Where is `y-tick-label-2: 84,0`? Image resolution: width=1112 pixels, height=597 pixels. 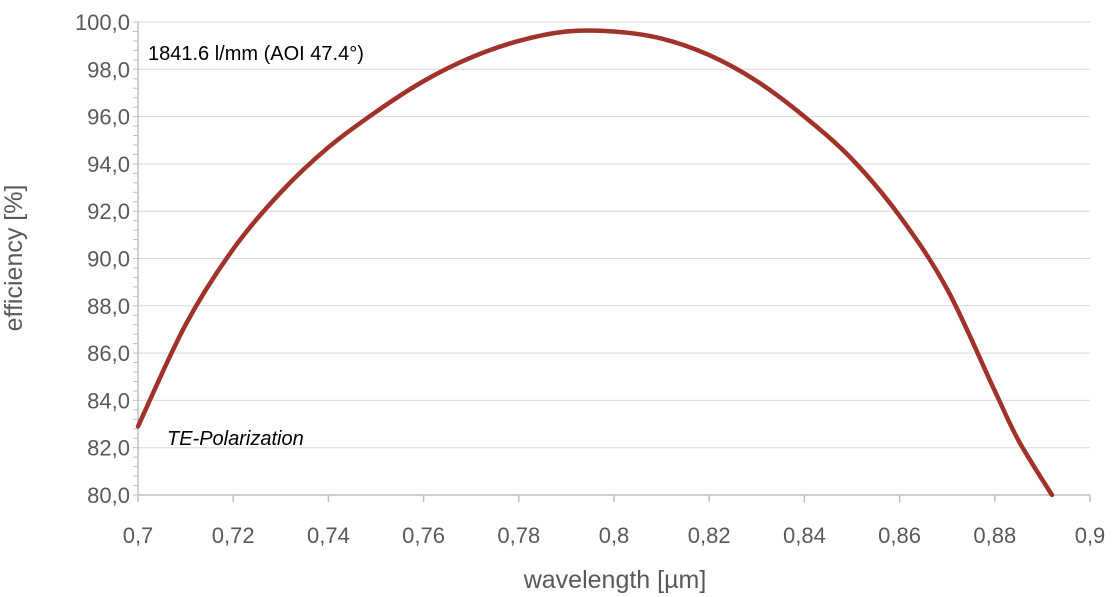 y-tick-label-2: 84,0 is located at coordinates (108, 400).